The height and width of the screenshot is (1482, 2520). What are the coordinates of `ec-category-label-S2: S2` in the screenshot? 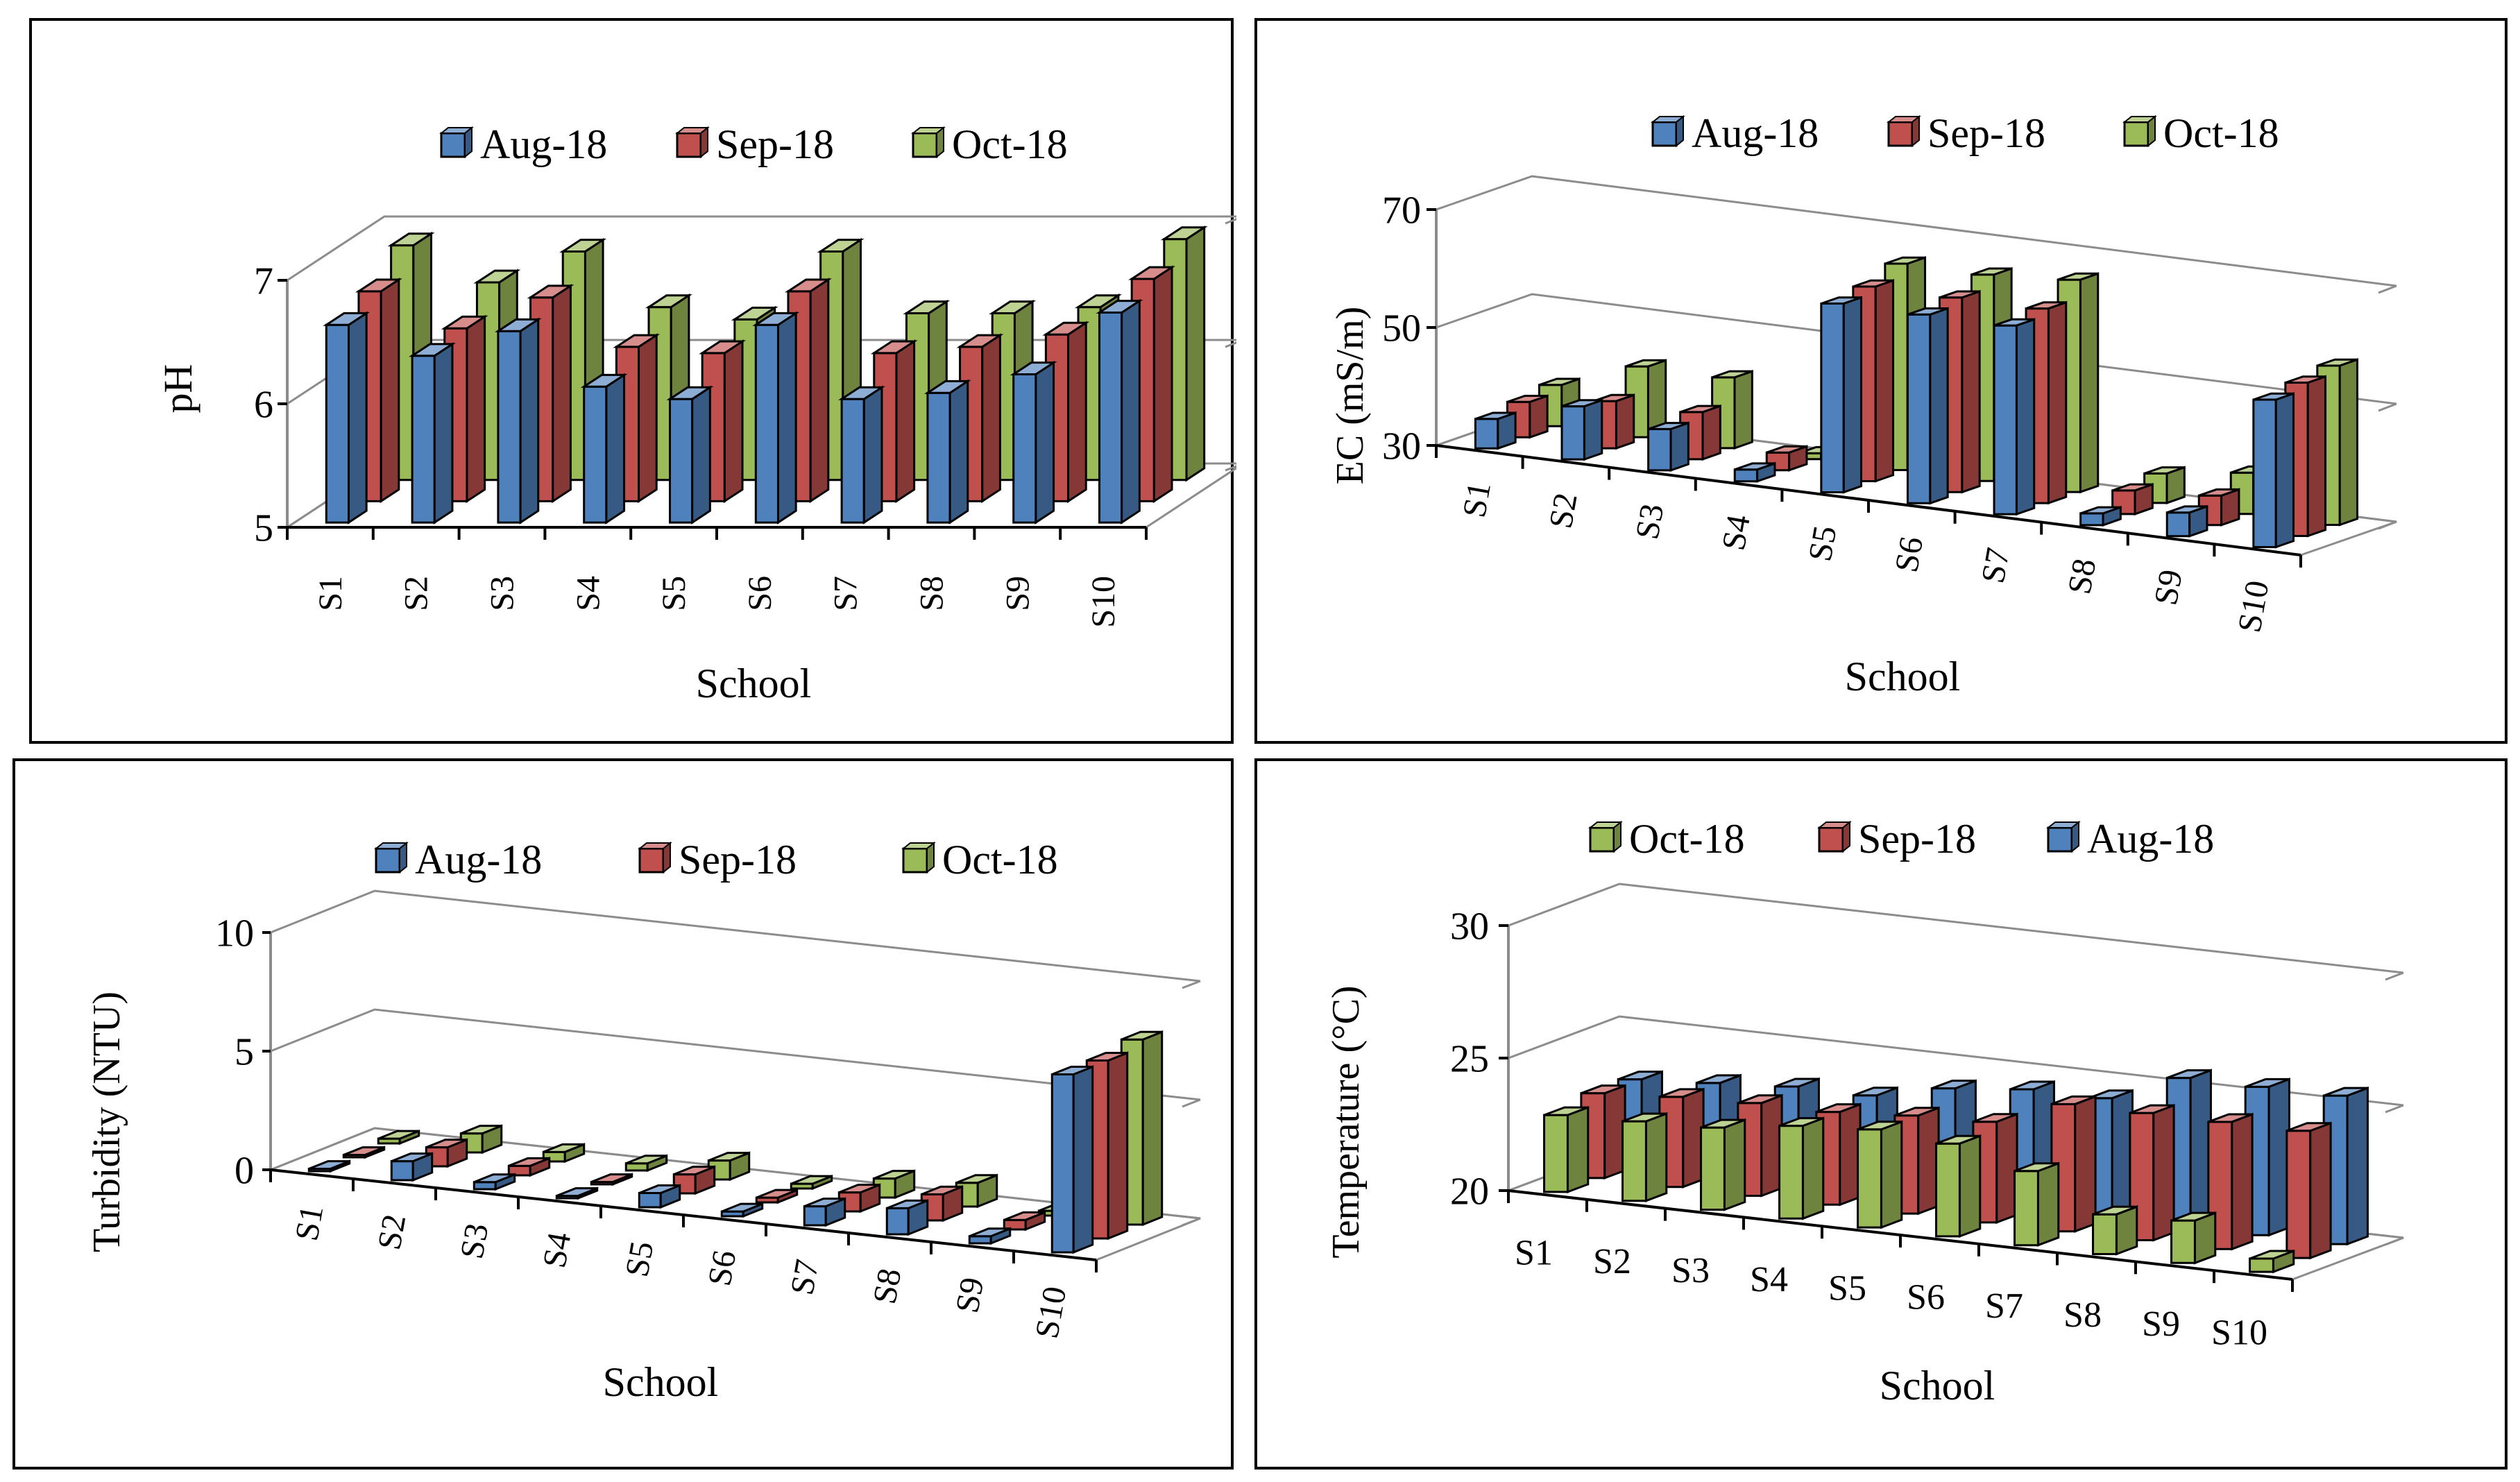 It's located at (1563, 510).